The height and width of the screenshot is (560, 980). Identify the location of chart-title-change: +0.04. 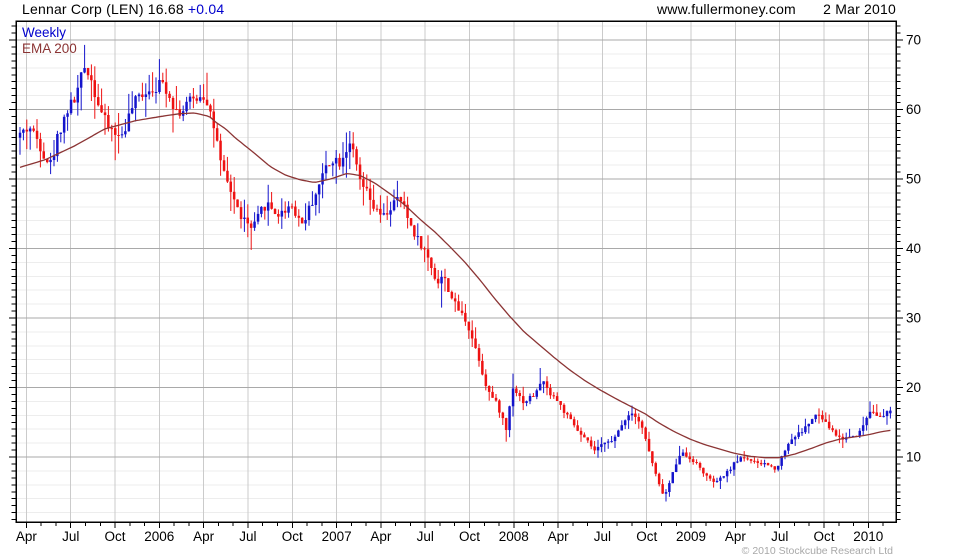
(206, 9).